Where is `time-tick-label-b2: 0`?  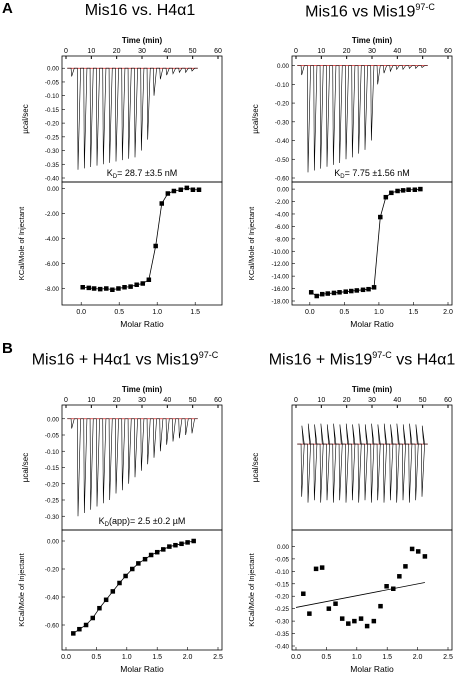 time-tick-label-b2: 0 is located at coordinates (296, 400).